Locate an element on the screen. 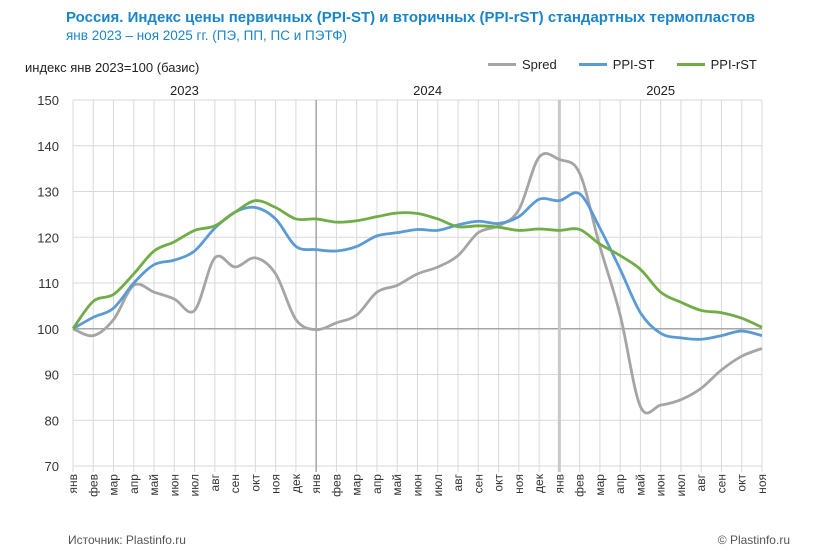  y-tick-label: 110 is located at coordinates (48, 283).